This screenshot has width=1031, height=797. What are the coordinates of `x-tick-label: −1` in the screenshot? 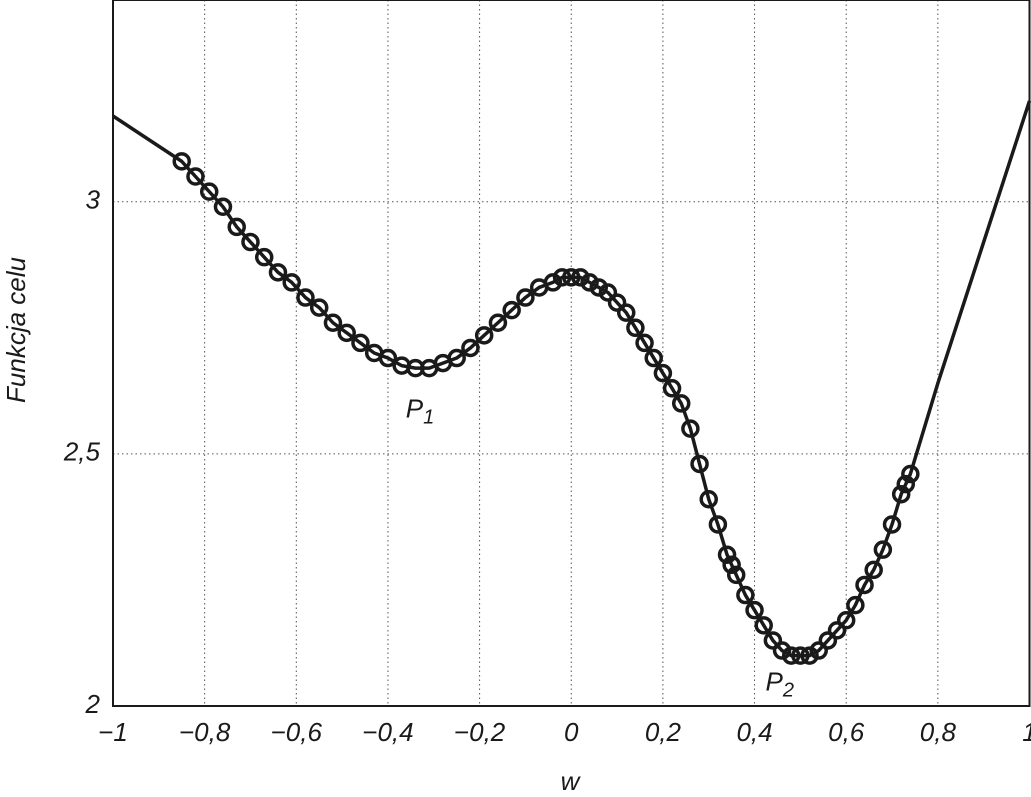 It's located at (113, 732).